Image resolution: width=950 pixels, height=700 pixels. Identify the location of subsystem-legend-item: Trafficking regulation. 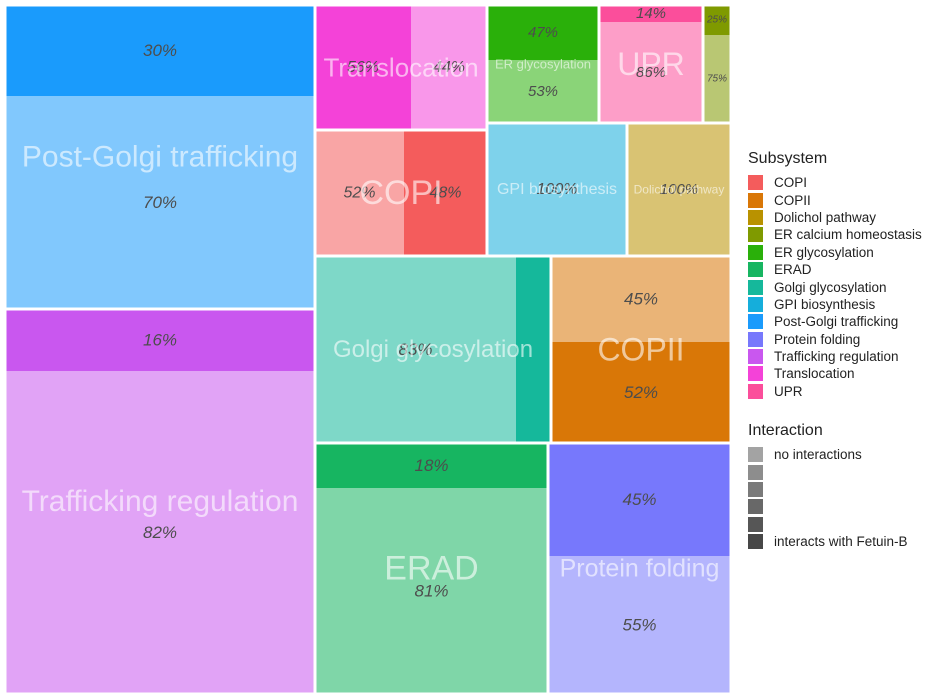
(835, 356).